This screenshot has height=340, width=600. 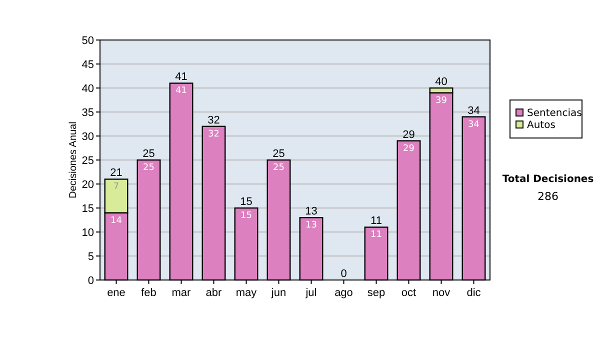 I want to click on data-label: 15, so click(x=246, y=216).